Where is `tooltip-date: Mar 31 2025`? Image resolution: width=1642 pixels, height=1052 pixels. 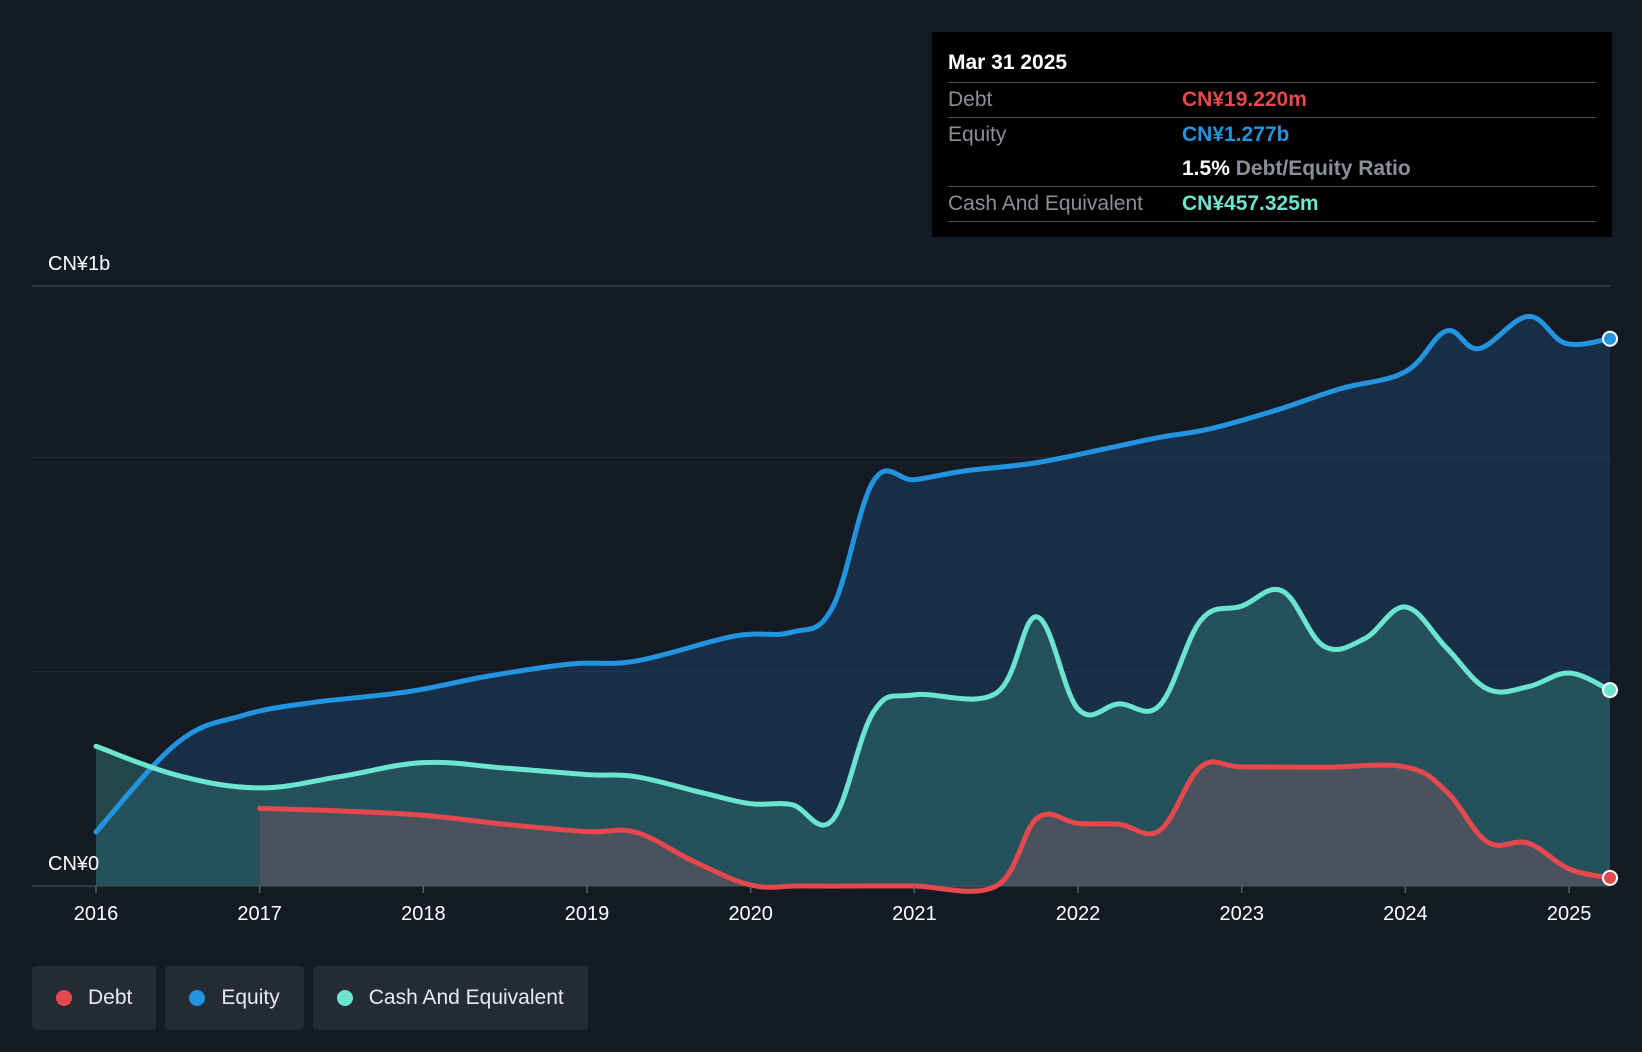
tooltip-date: Mar 31 2025 is located at coordinates (1272, 57).